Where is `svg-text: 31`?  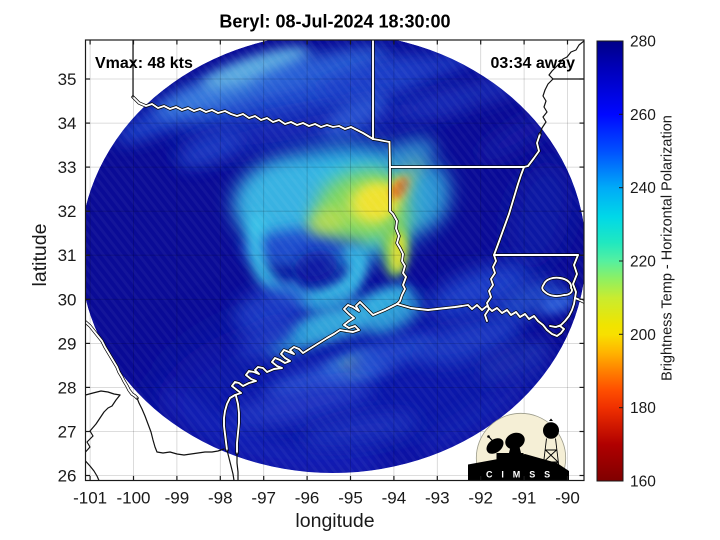 svg-text: 31 is located at coordinates (67, 255).